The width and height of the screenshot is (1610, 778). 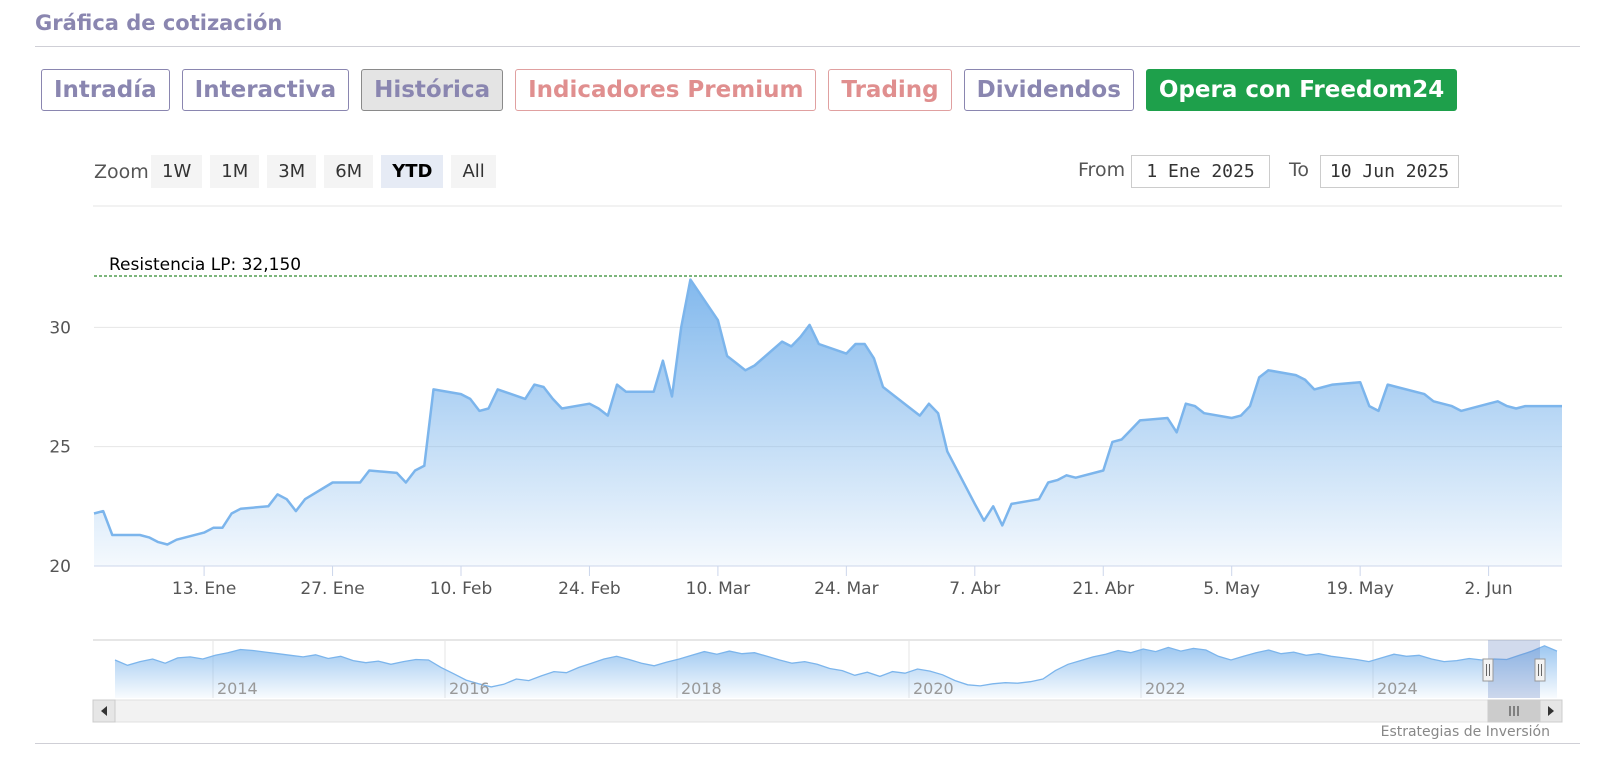 What do you see at coordinates (1102, 170) in the screenshot?
I see `from-label: From` at bounding box center [1102, 170].